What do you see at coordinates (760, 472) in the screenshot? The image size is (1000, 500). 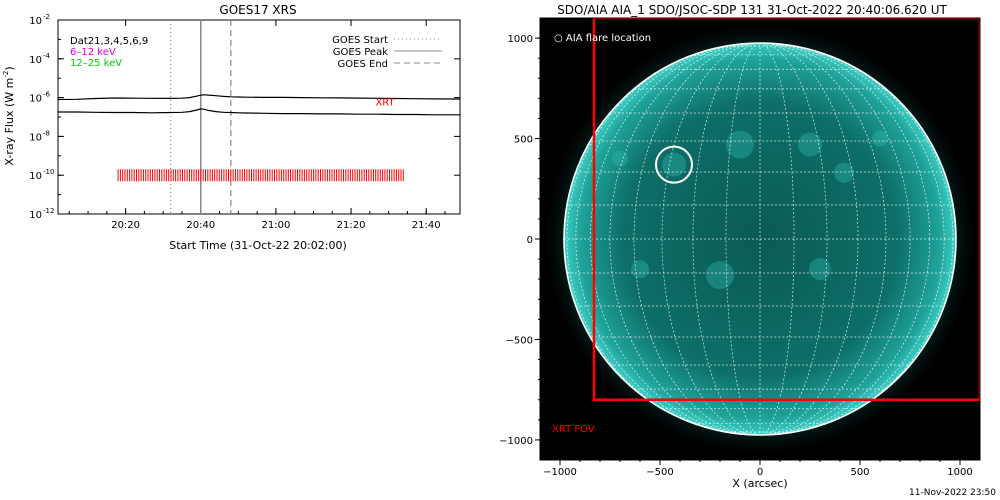 I see `aia-xtick-label: 0` at bounding box center [760, 472].